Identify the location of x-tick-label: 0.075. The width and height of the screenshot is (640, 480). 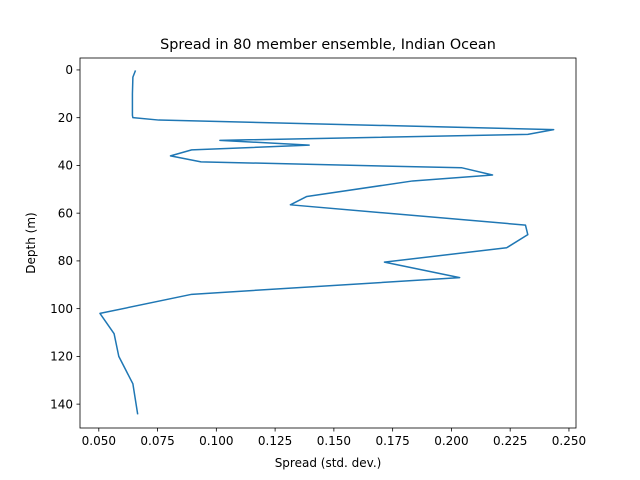
(157, 441).